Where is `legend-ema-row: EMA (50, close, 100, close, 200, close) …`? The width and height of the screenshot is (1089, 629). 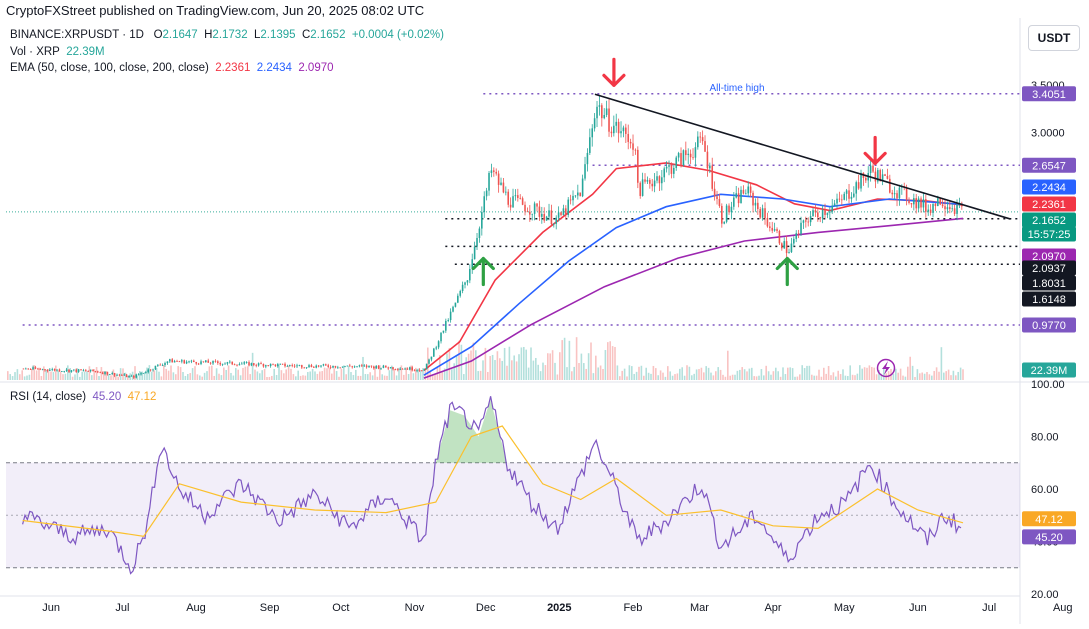 legend-ema-row: EMA (50, close, 100, close, 200, close) … is located at coordinates (172, 68).